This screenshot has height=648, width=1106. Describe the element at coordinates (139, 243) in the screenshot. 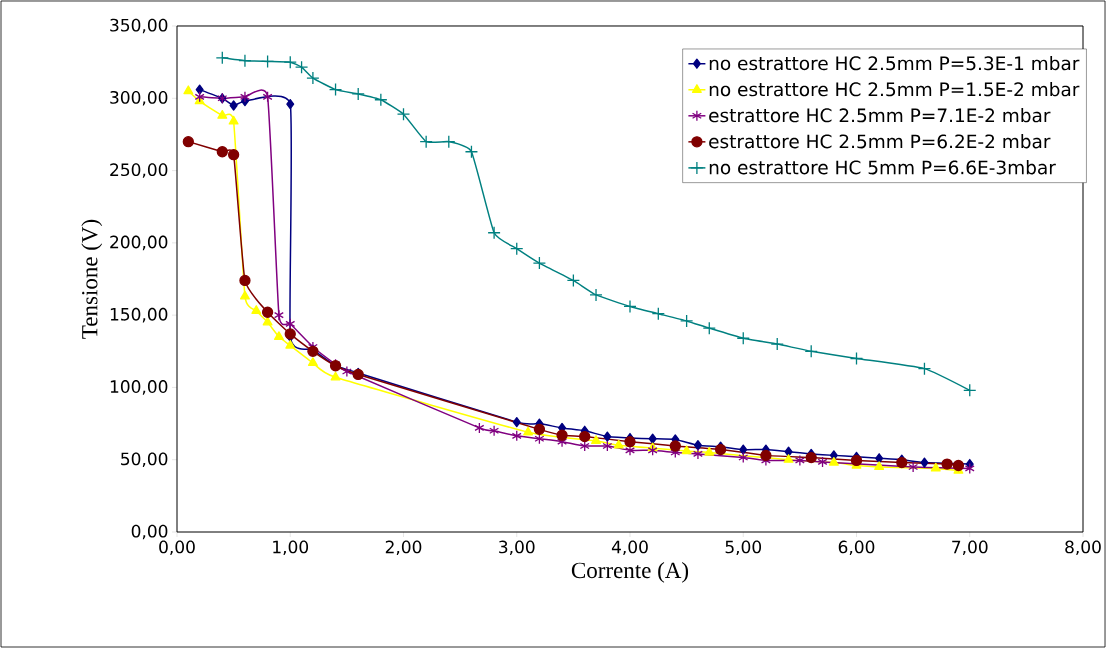

I see `y-tick-label: 200,00` at that location.